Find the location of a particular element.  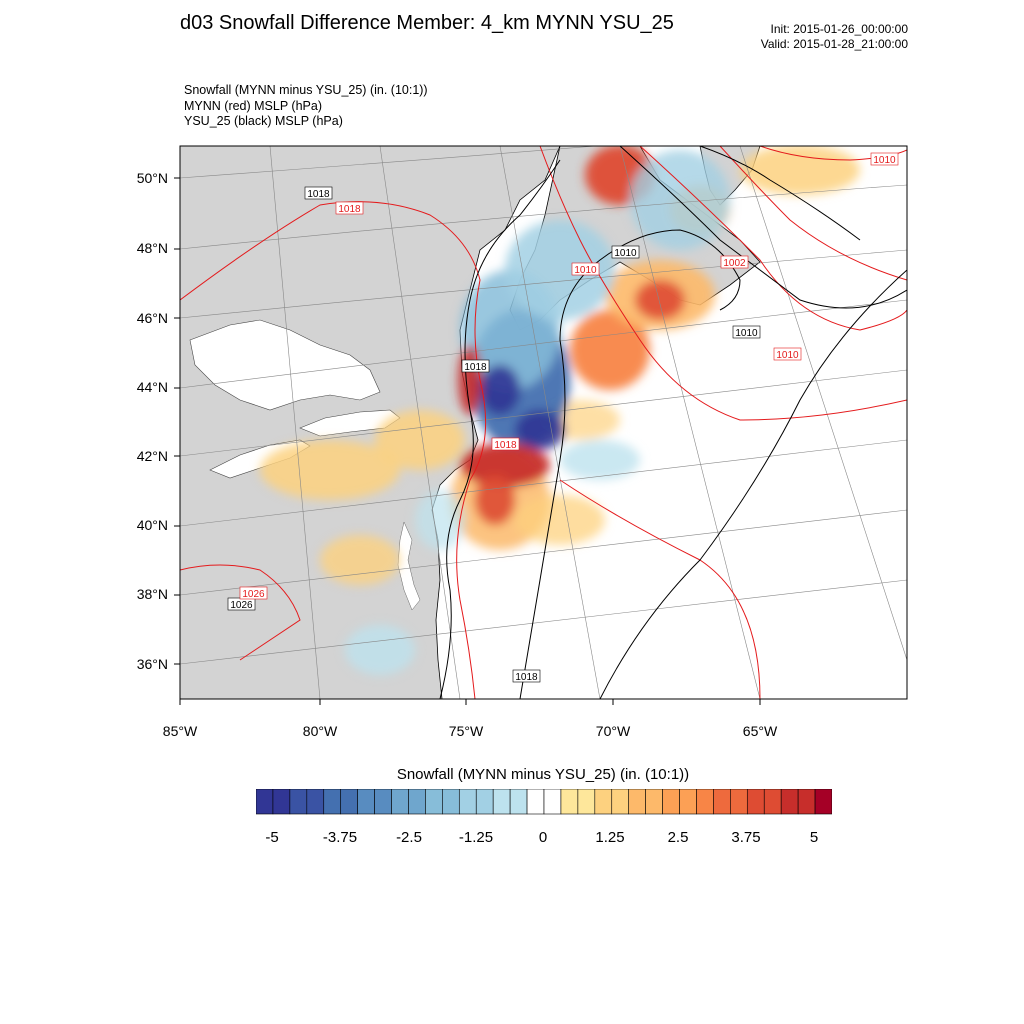

lat-label: 42°N is located at coordinates (152, 456).